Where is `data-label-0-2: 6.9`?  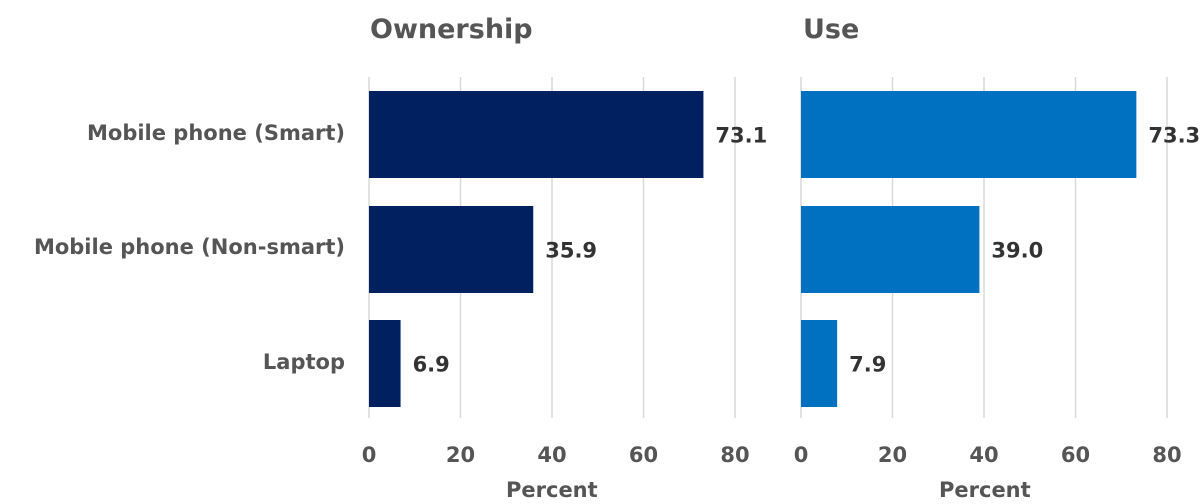
data-label-0-2: 6.9 is located at coordinates (431, 365).